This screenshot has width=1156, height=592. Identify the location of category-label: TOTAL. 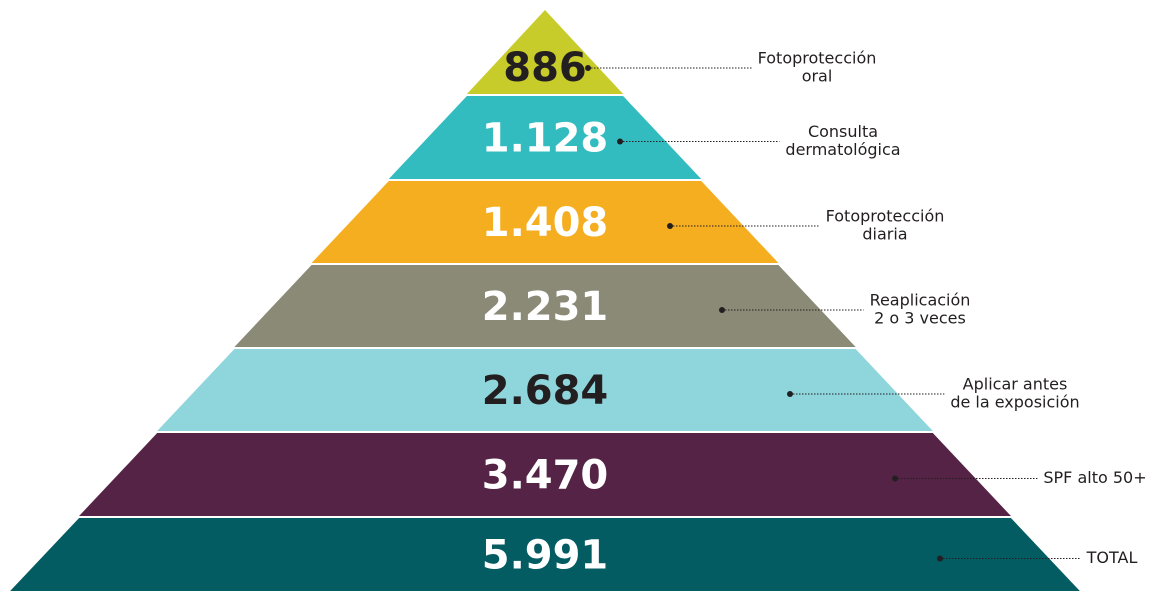
(1112, 557).